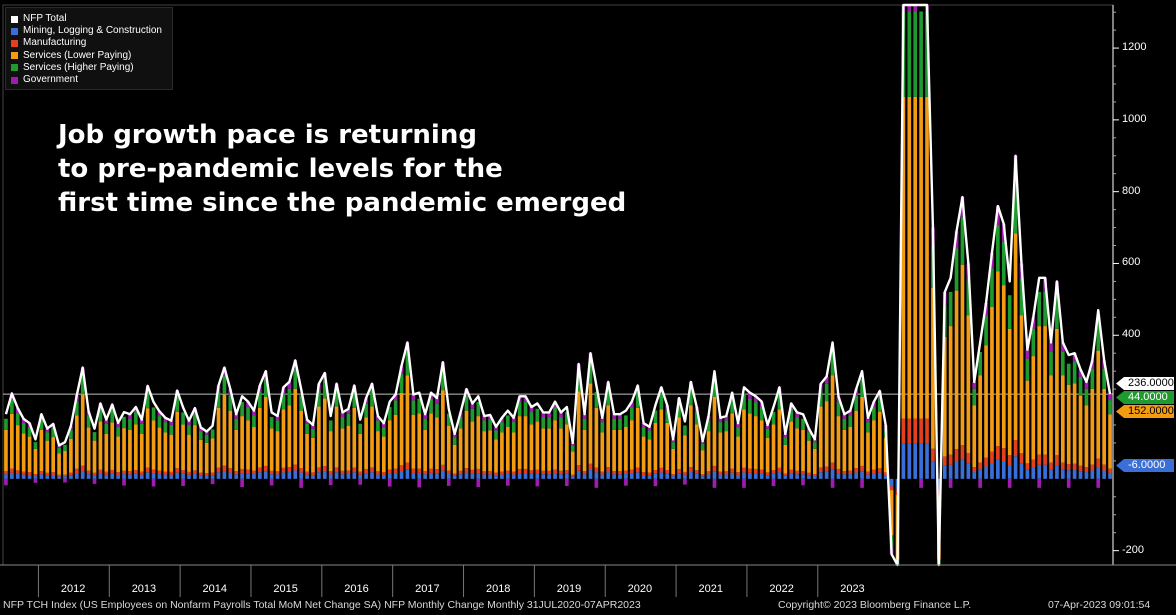 The image size is (1176, 615). What do you see at coordinates (852, 589) in the screenshot?
I see `x-tick-label: 2023` at bounding box center [852, 589].